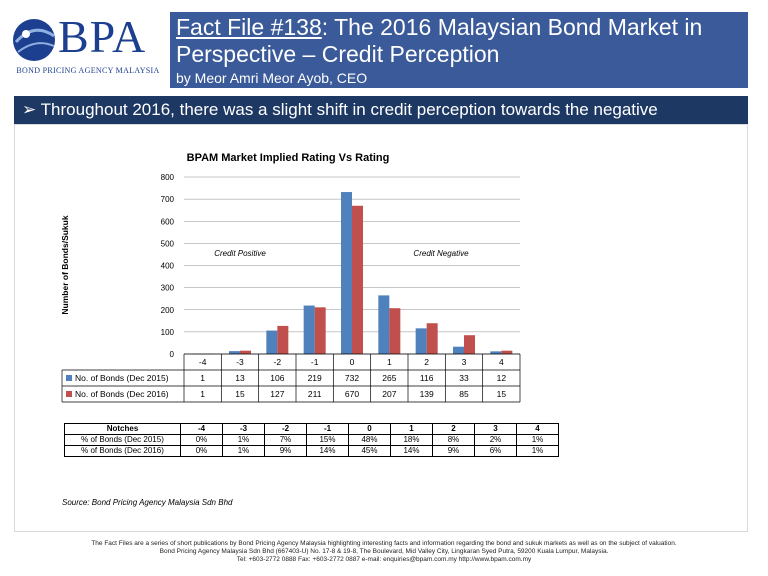 This screenshot has width=768, height=576. What do you see at coordinates (168, 310) in the screenshot?
I see `y-tick-label: 200` at bounding box center [168, 310].